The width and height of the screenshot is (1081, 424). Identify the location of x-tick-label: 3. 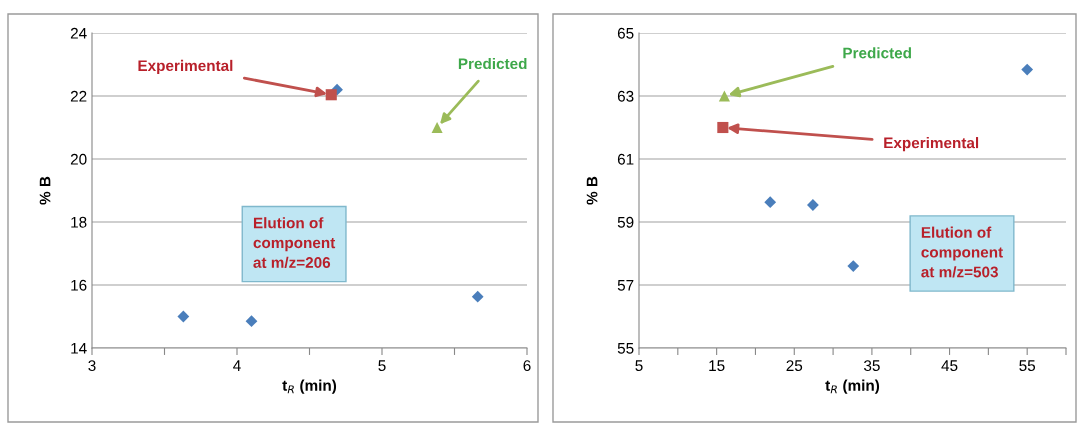
(92, 366).